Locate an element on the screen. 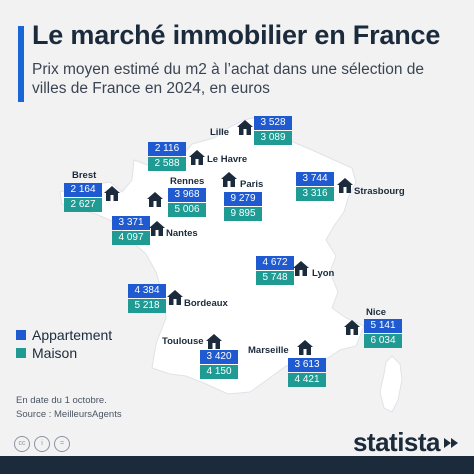 The height and width of the screenshot is (474, 474). price-badge-appartement-bordeaux: 4 384 is located at coordinates (147, 291).